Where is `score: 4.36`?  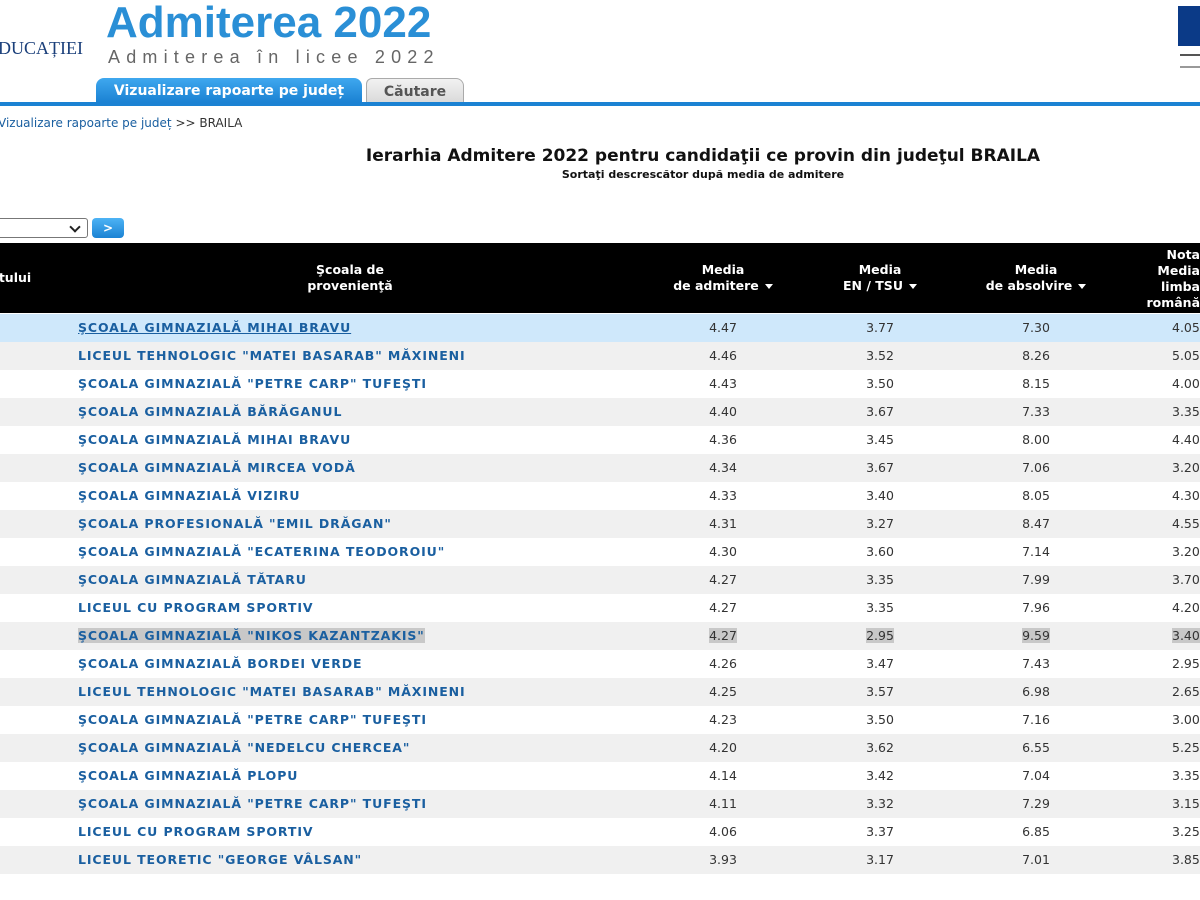
score: 4.36 is located at coordinates (723, 439).